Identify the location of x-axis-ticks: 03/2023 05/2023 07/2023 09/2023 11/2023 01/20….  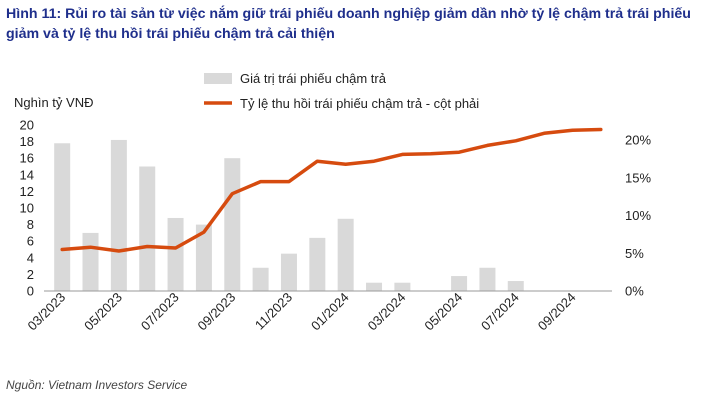
(301, 312).